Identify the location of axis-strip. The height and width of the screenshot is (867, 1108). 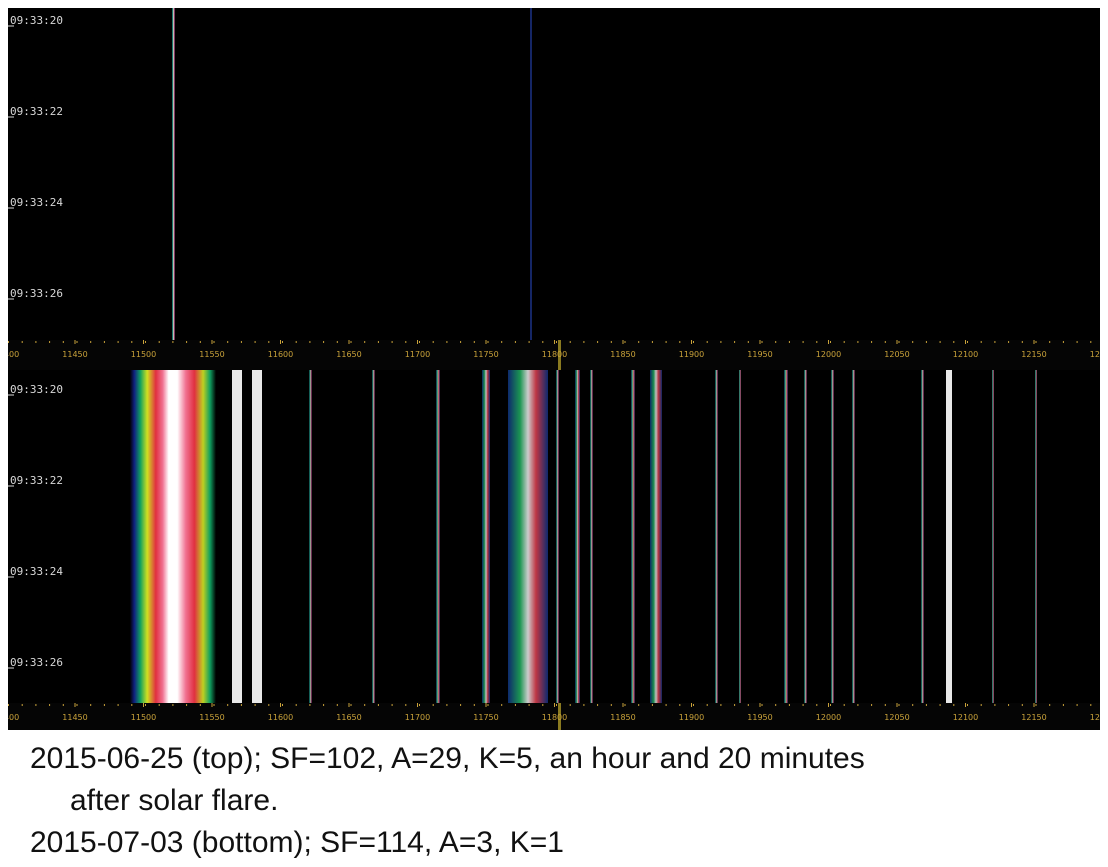
(554, 716).